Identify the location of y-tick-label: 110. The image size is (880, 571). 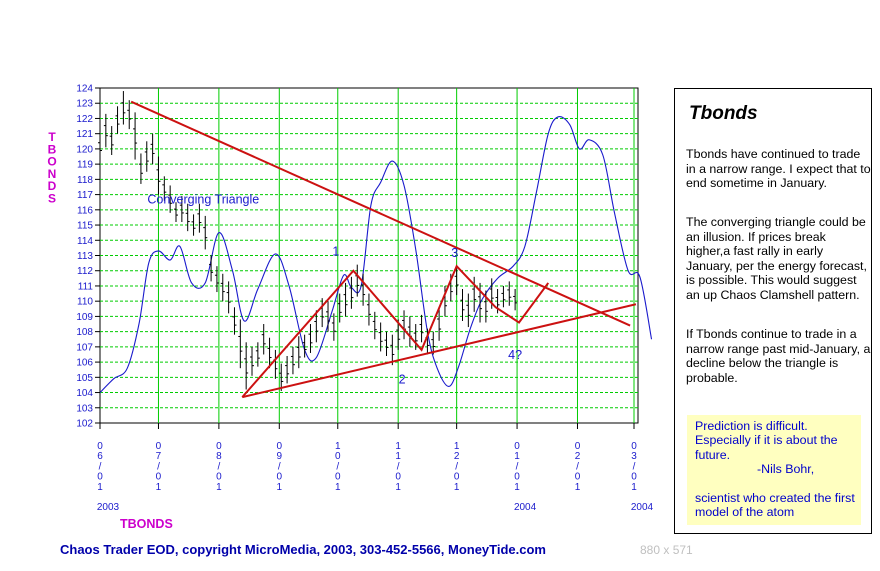
(85, 302).